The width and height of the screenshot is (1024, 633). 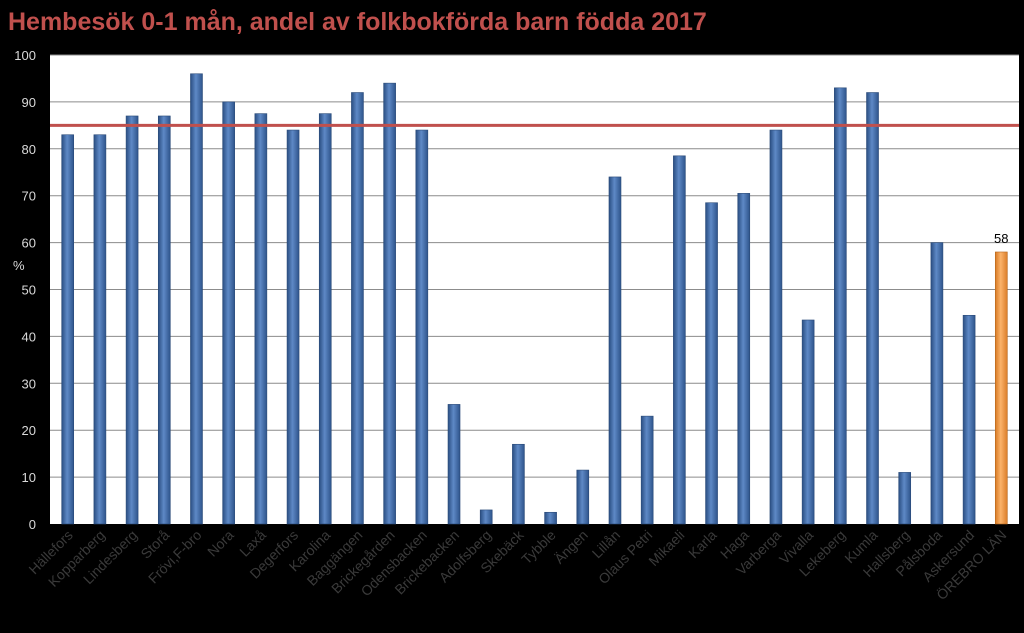 What do you see at coordinates (29, 149) in the screenshot?
I see `y-tick-label: 80` at bounding box center [29, 149].